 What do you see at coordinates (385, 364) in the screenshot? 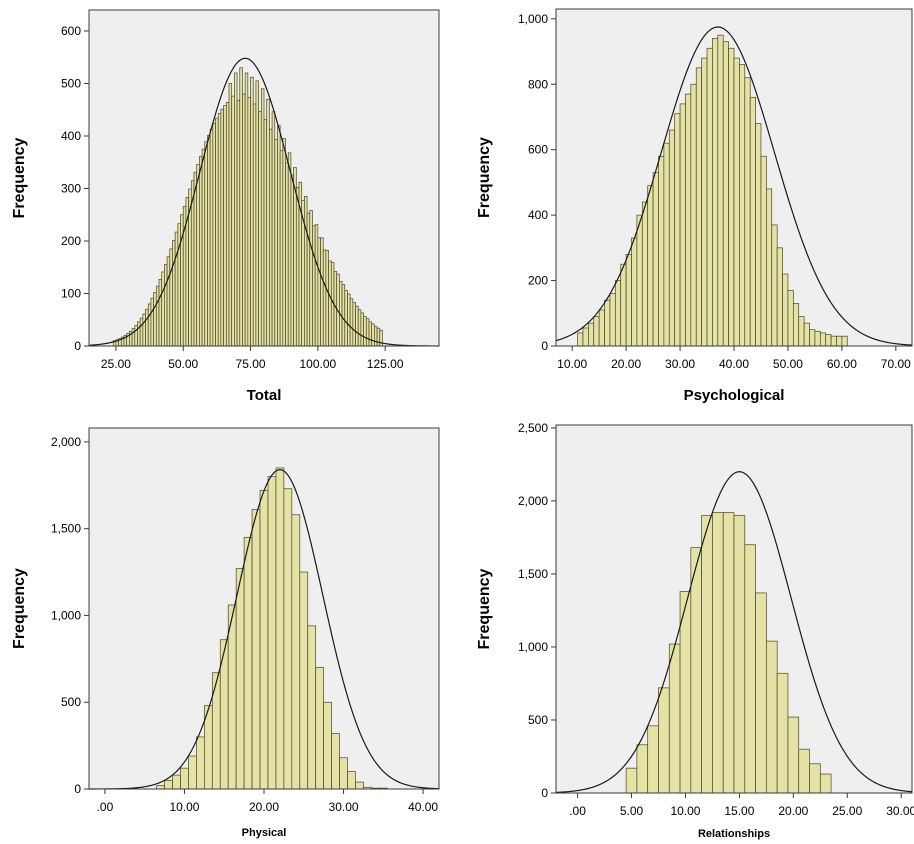
I see `x-tick-label: 125.00` at bounding box center [385, 364].